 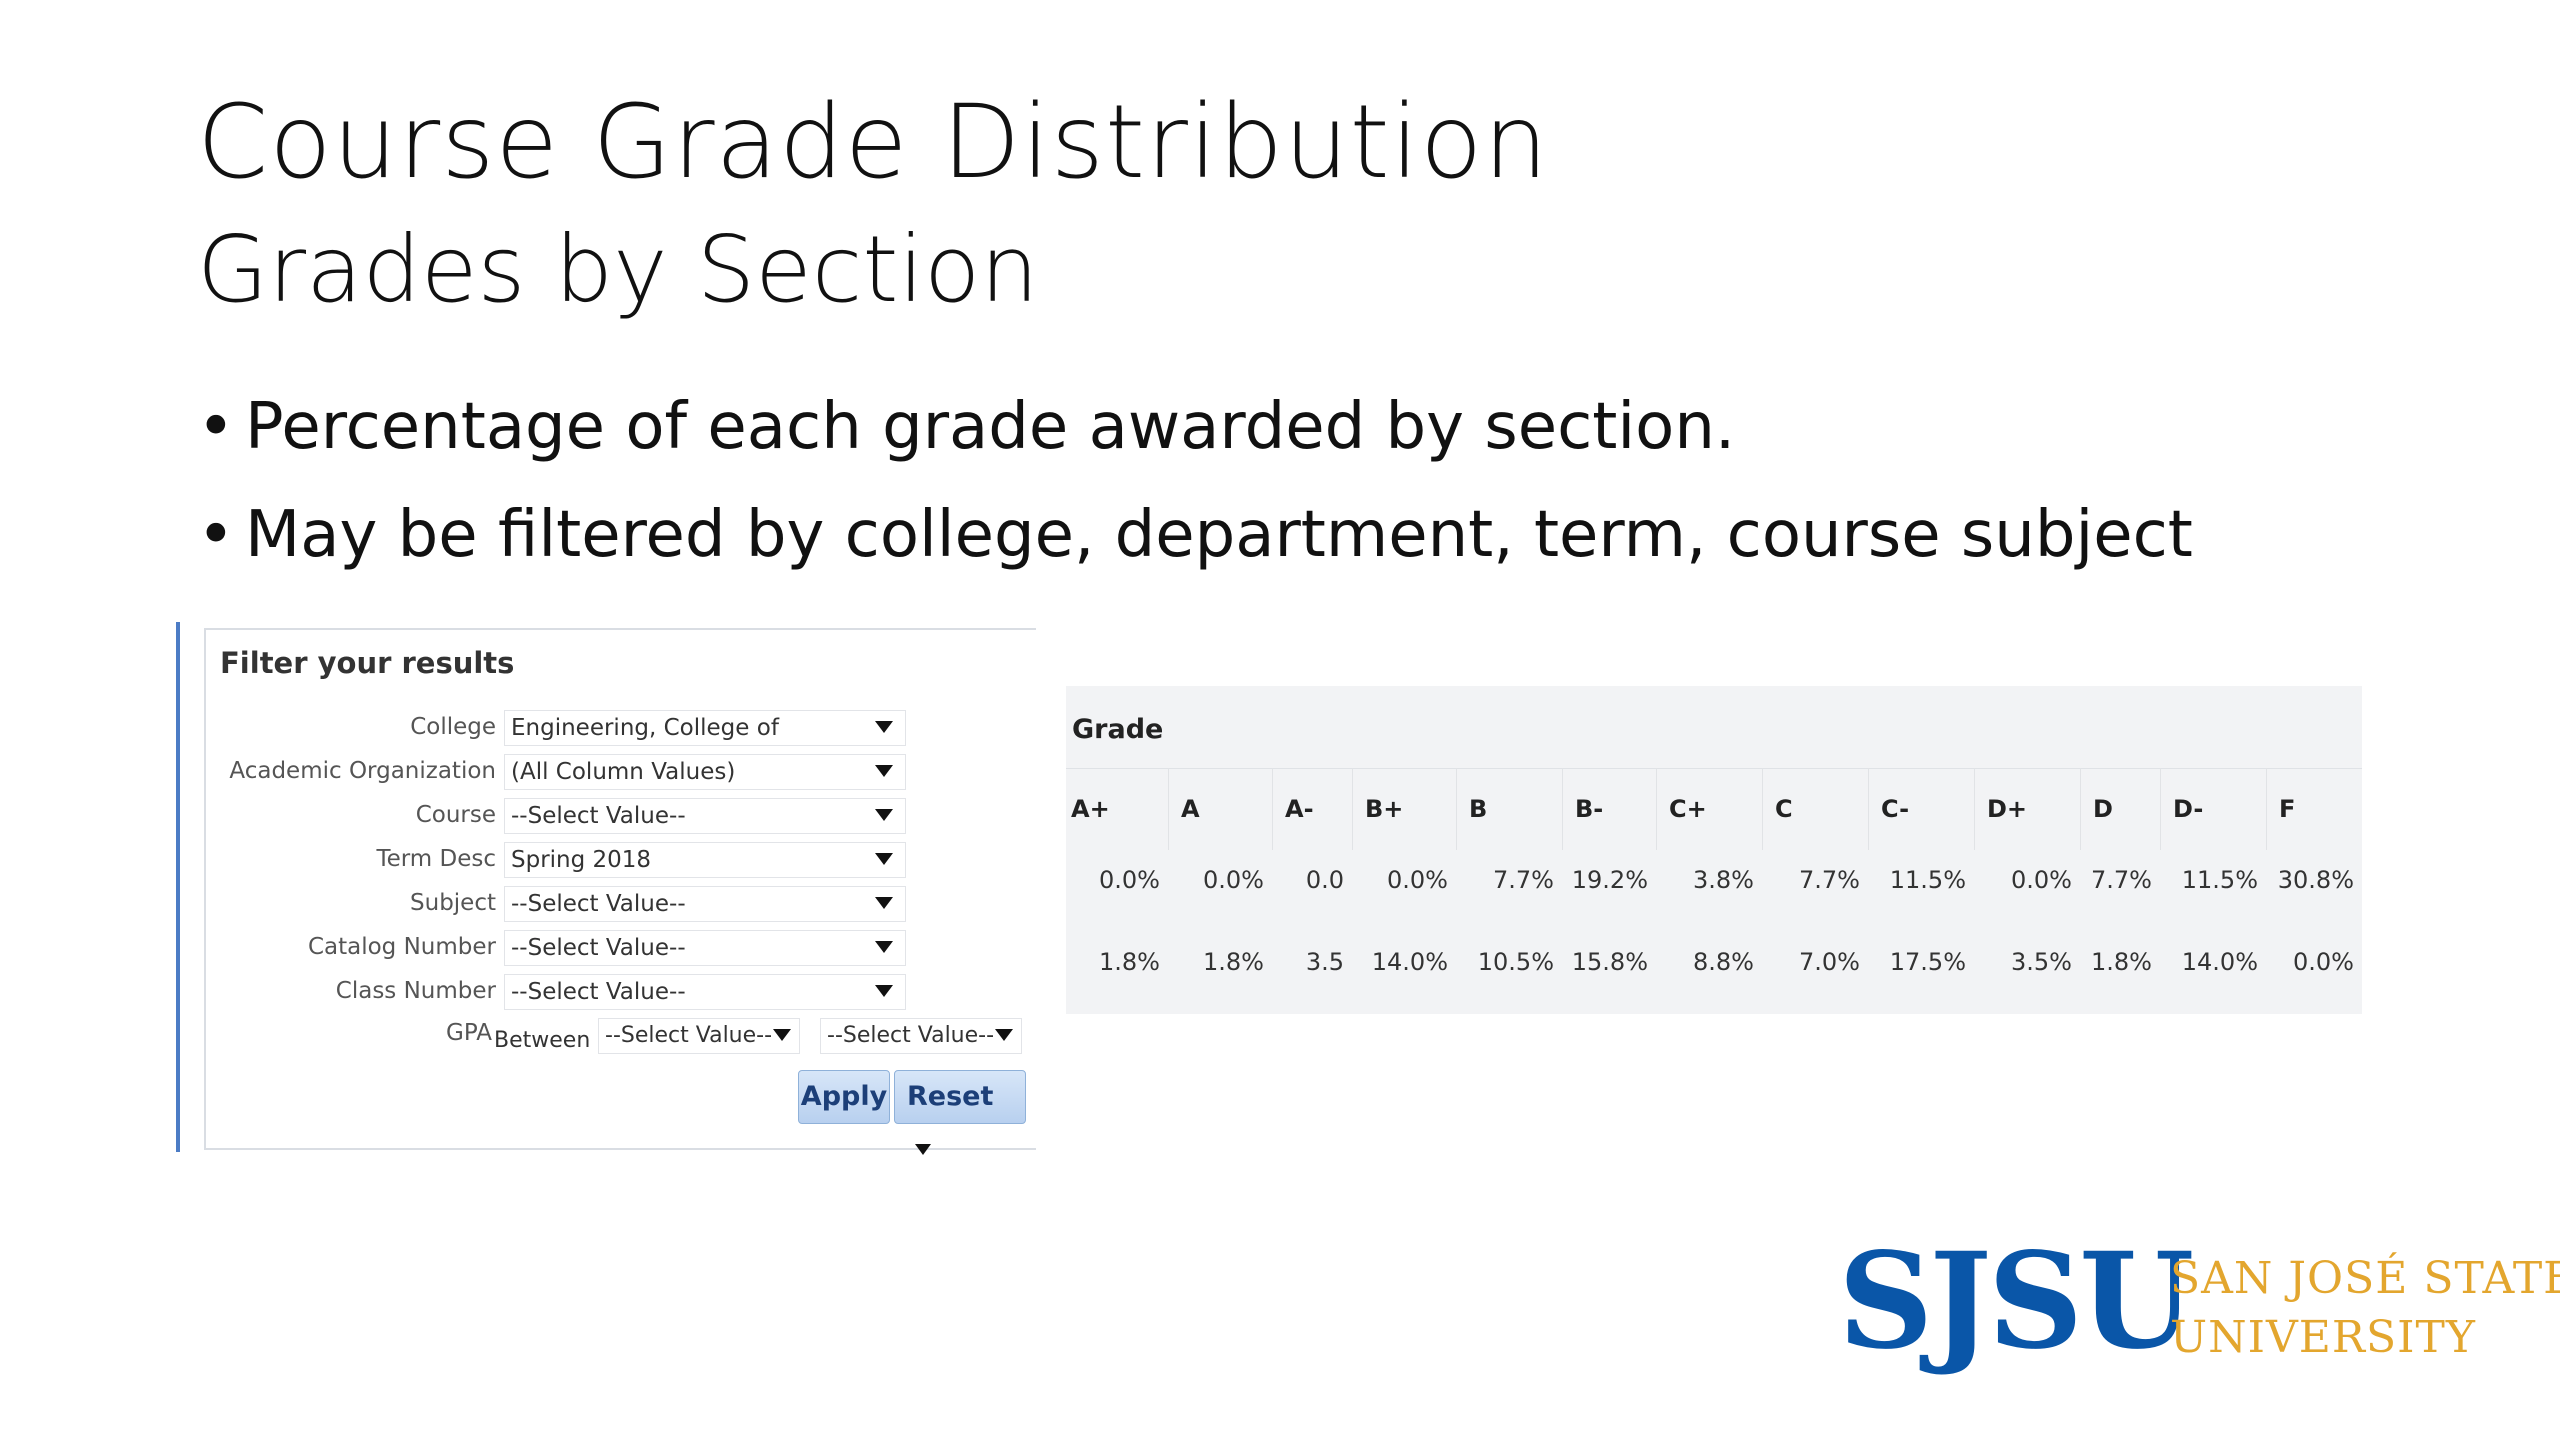 What do you see at coordinates (1723, 962) in the screenshot?
I see `table-cell: 8.8%` at bounding box center [1723, 962].